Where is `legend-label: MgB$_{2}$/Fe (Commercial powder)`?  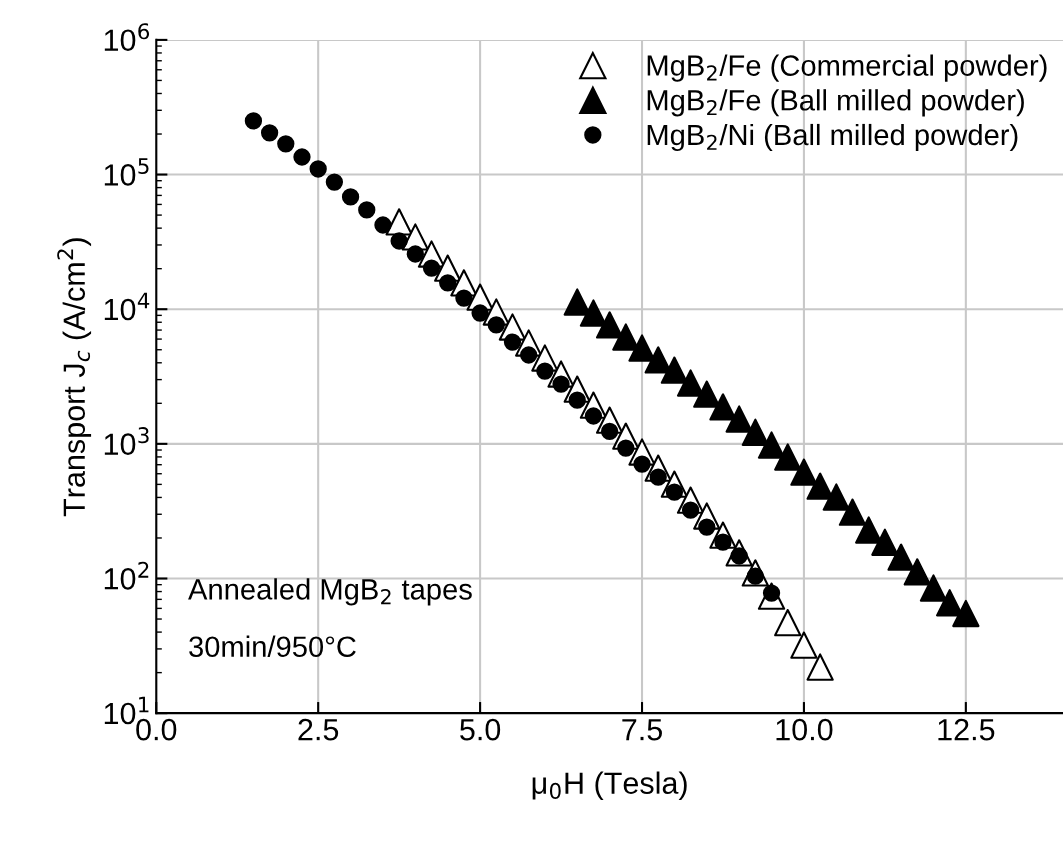 legend-label: MgB$_{2}$/Fe (Commercial powder) is located at coordinates (847, 68).